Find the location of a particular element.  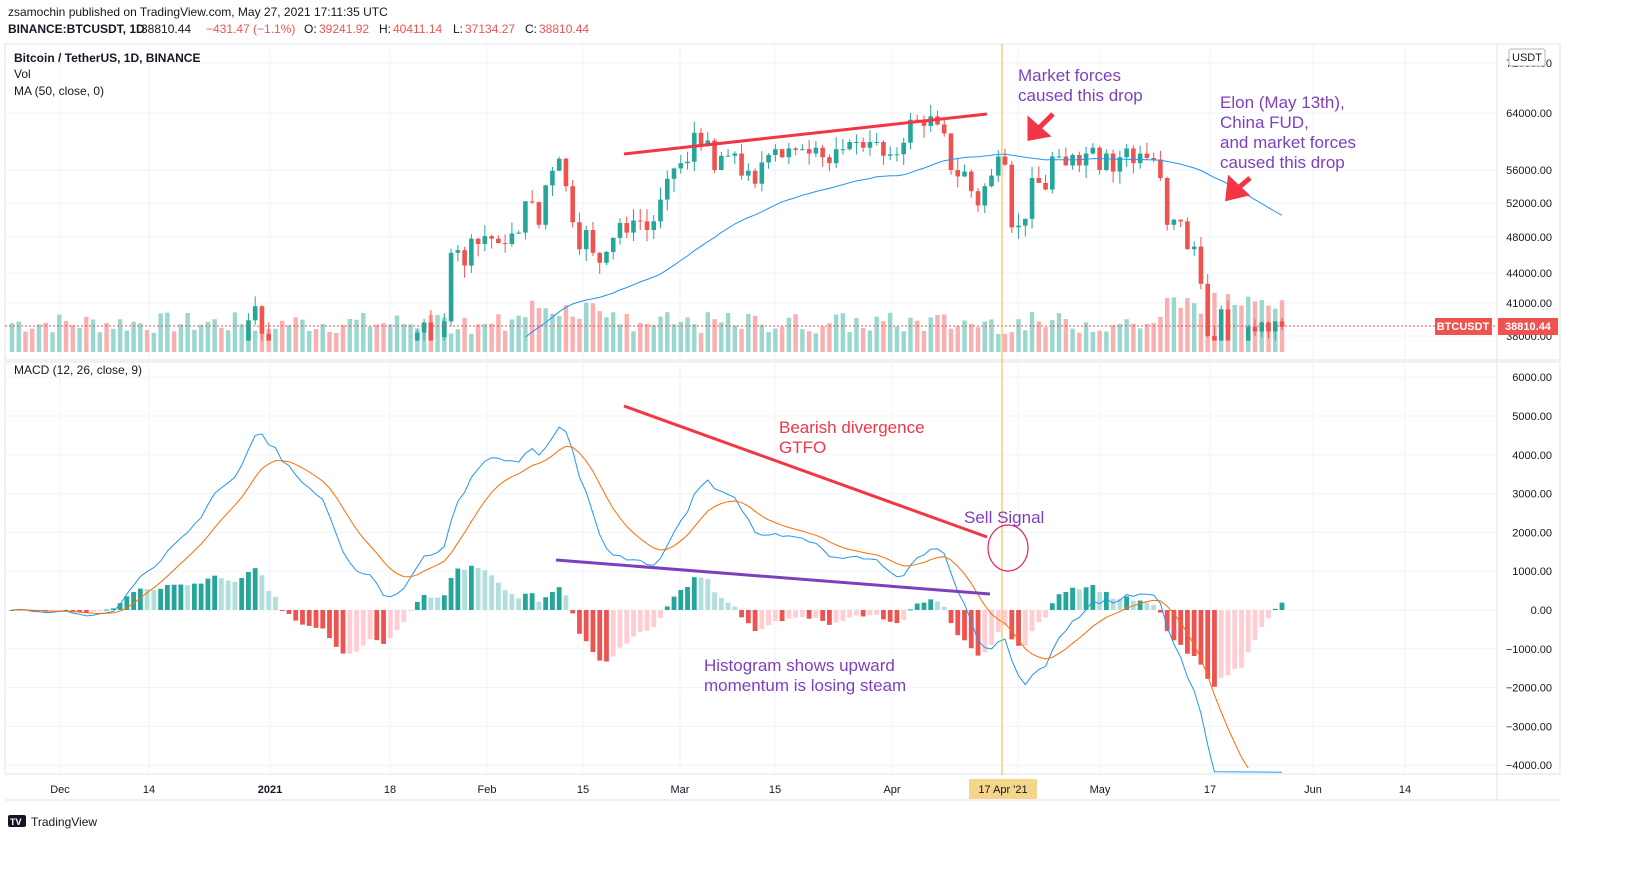

open-label: O: is located at coordinates (310, 29).